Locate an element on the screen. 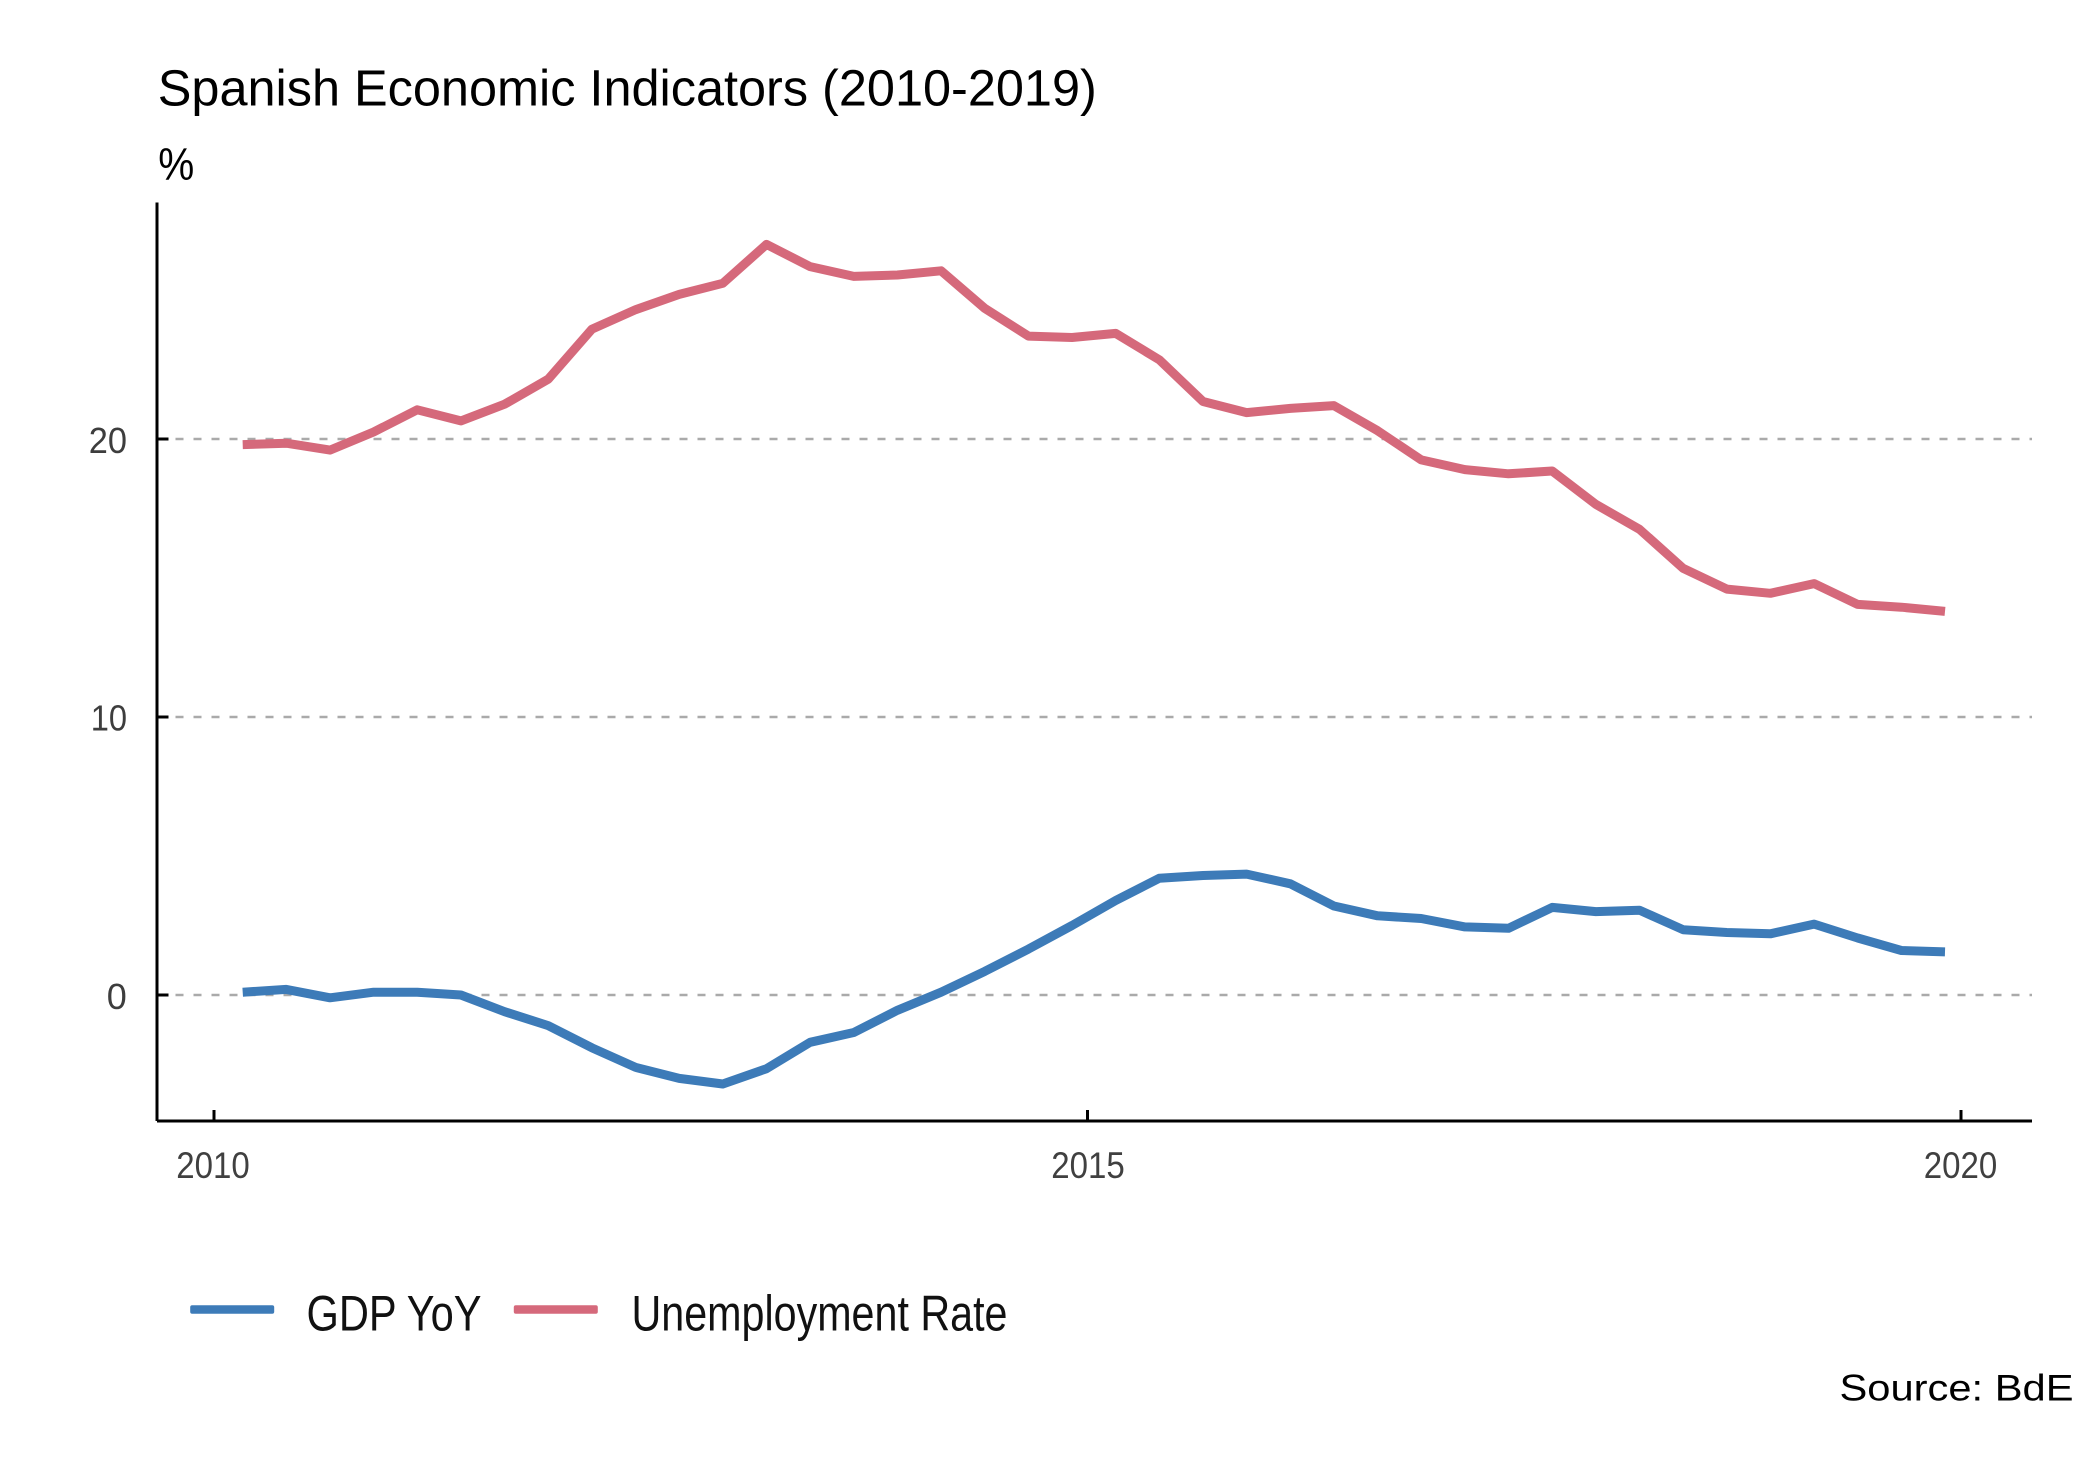 This screenshot has width=2100, height=1469. svg-text: GDP YoY is located at coordinates (394, 1314).